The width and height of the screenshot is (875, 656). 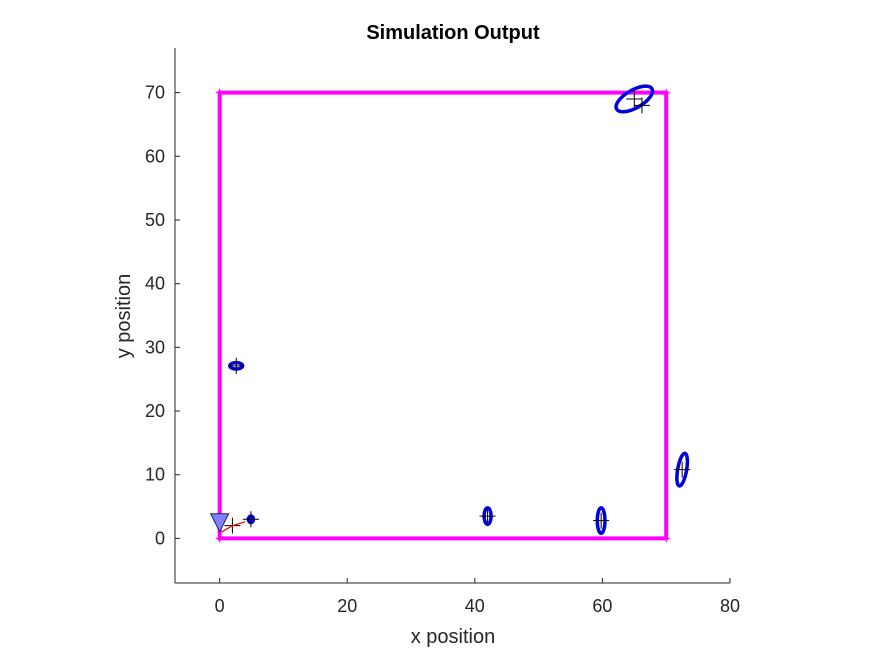 What do you see at coordinates (602, 606) in the screenshot?
I see `x-tick-label: 60` at bounding box center [602, 606].